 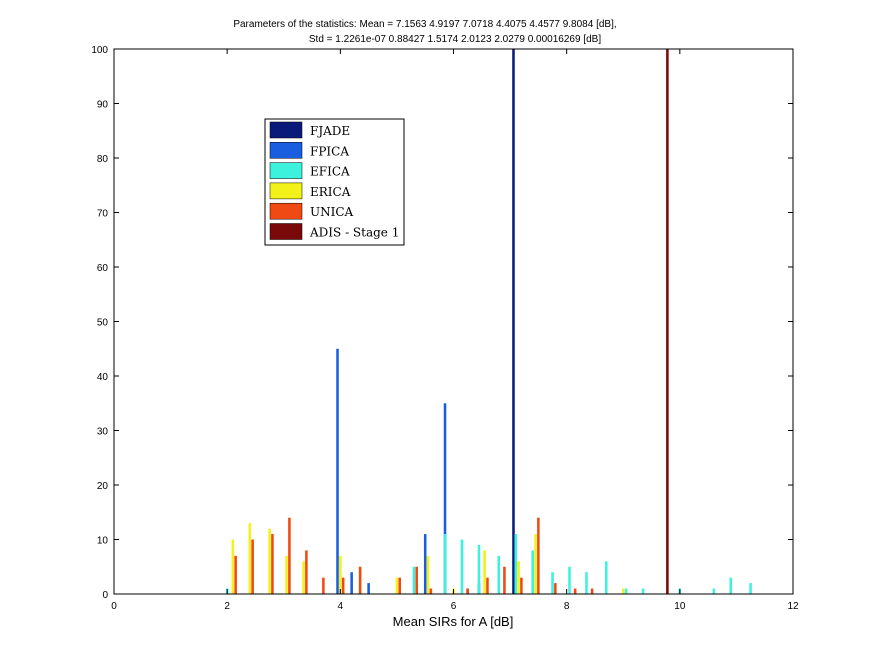 I want to click on legend-swatch-erica, so click(x=286, y=191).